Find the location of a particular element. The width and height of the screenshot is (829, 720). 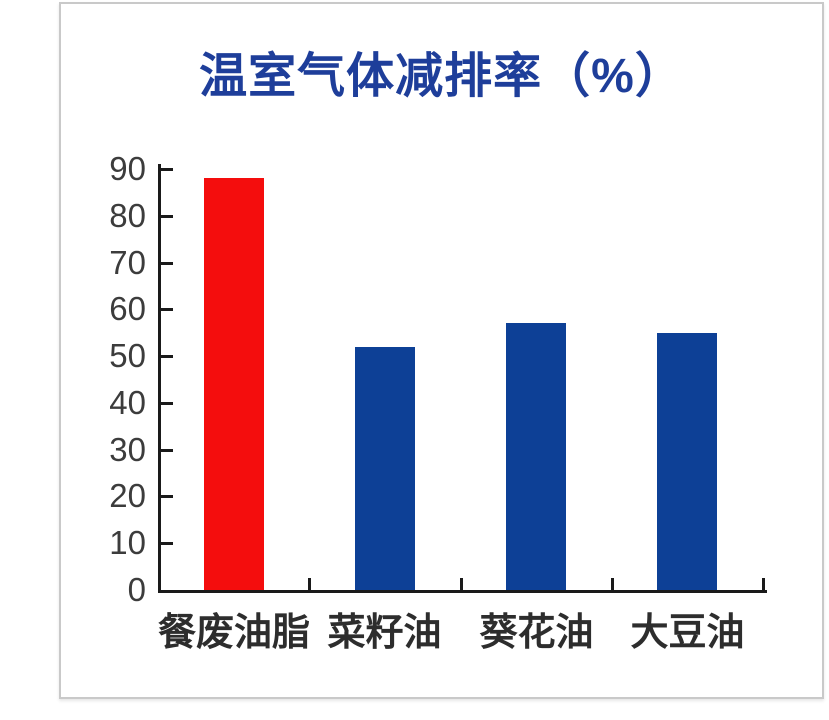

y-tick-label: 60 is located at coordinates (127, 308).